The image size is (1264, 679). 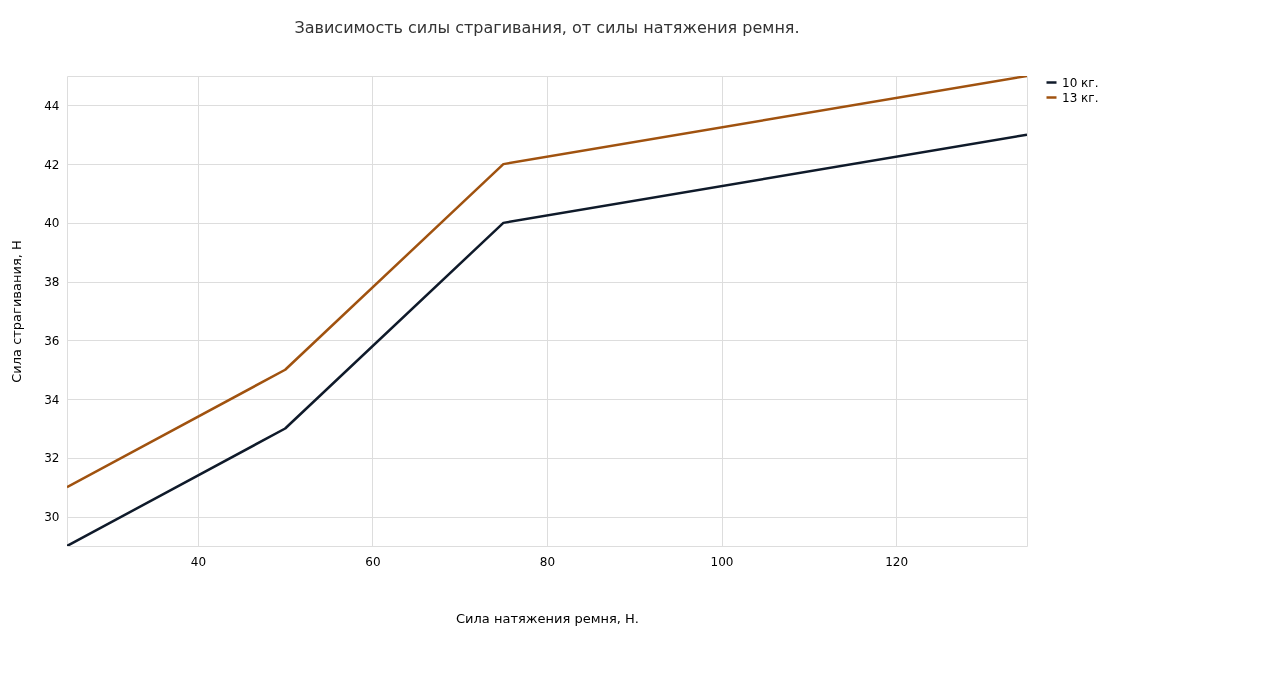 What do you see at coordinates (1080, 97) in the screenshot?
I see `legend-label: 13 кг.` at bounding box center [1080, 97].